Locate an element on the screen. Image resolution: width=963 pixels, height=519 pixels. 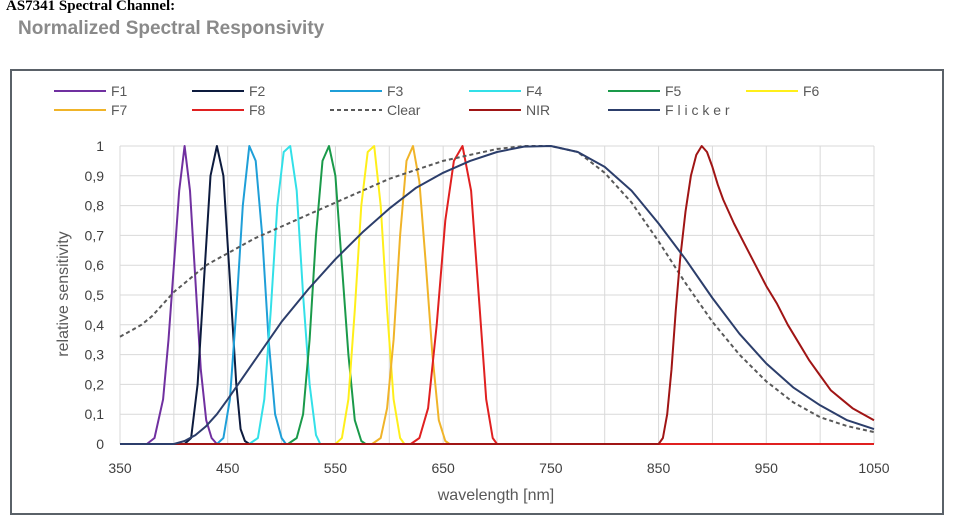
legend-label-f4: F4 is located at coordinates (534, 91).